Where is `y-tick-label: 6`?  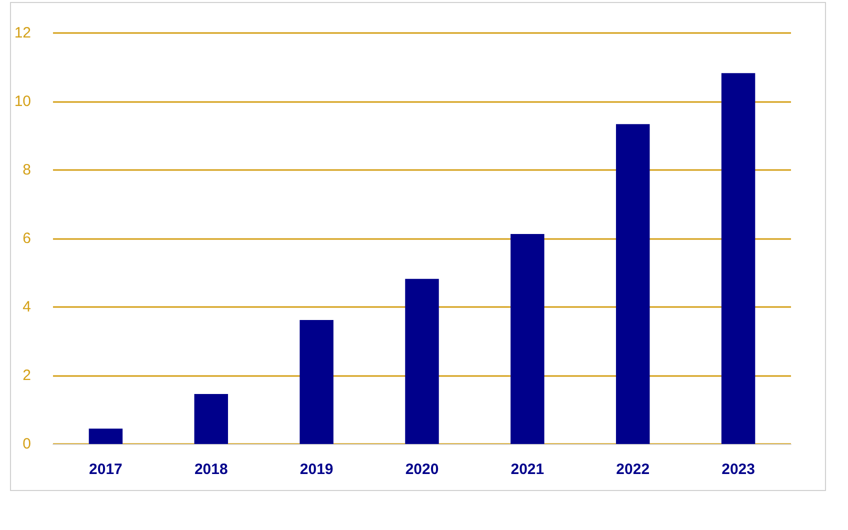
y-tick-label: 6 is located at coordinates (26, 238).